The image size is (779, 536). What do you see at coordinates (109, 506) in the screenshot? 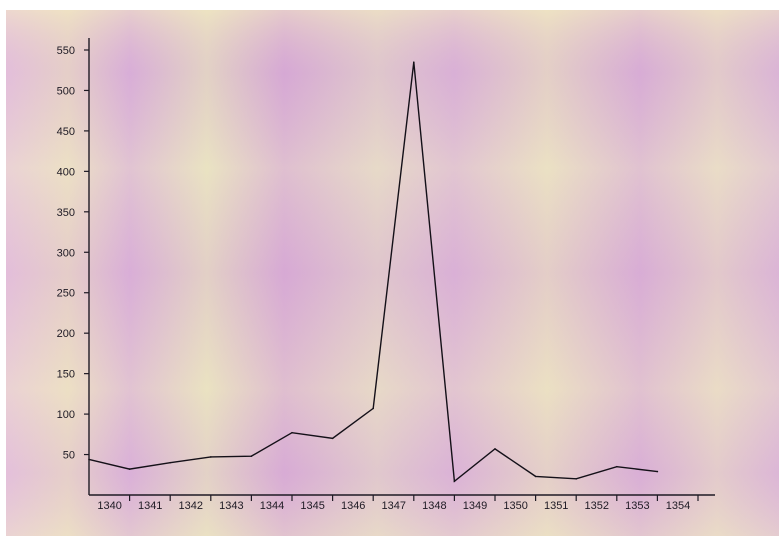
I see `x-tick-label: 1340` at bounding box center [109, 506].